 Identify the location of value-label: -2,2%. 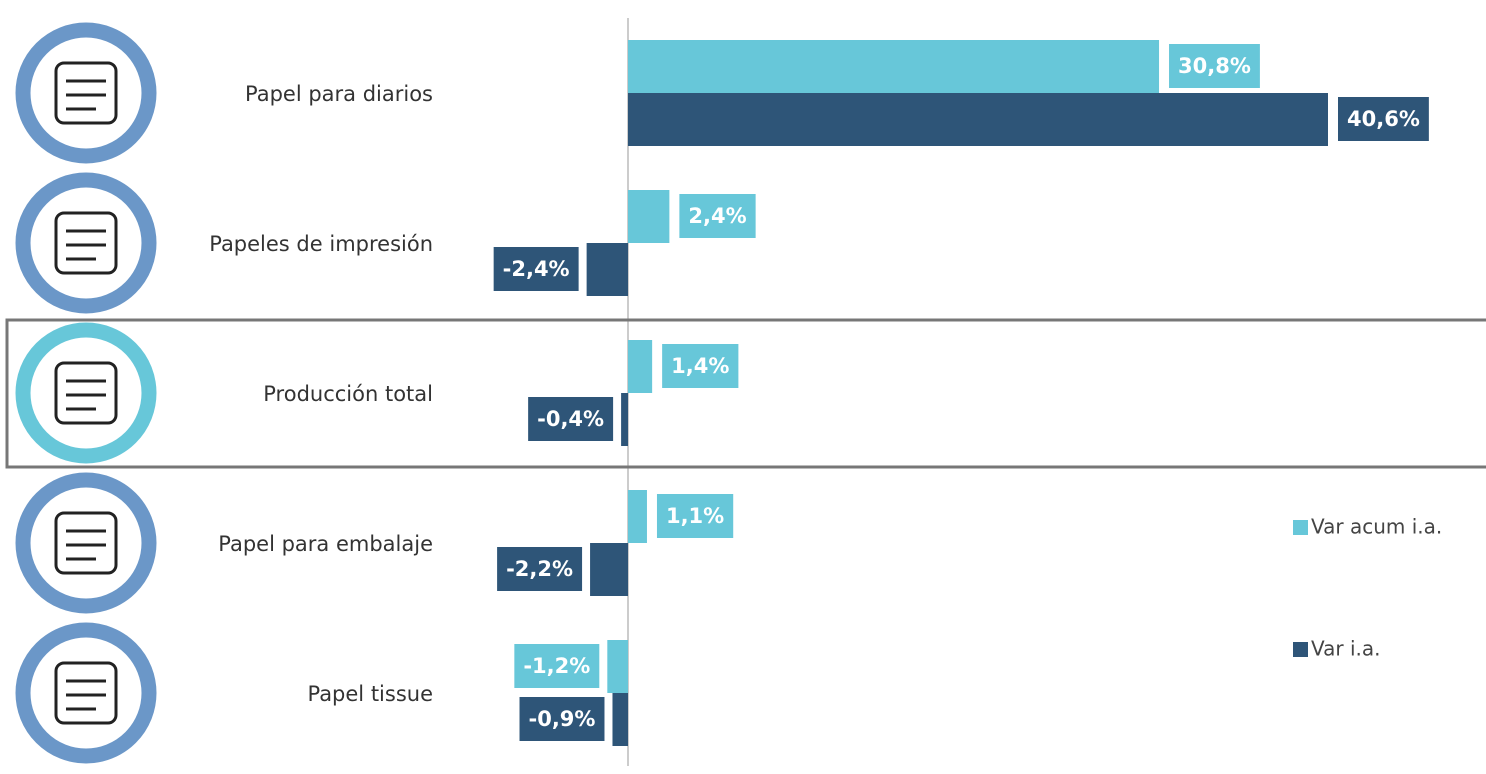
(539, 569).